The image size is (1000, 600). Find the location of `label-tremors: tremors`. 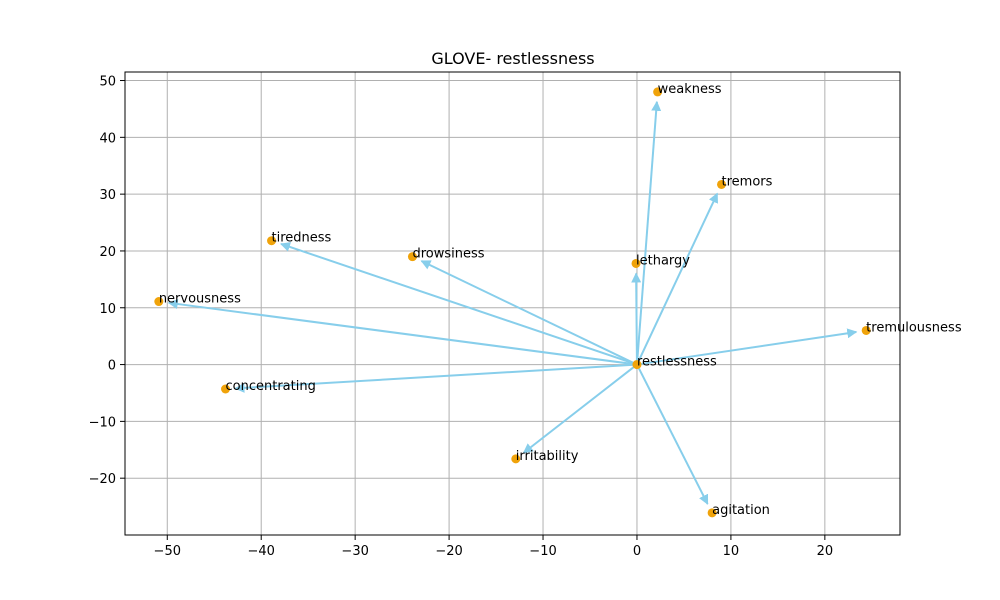

label-tremors: tremors is located at coordinates (747, 181).